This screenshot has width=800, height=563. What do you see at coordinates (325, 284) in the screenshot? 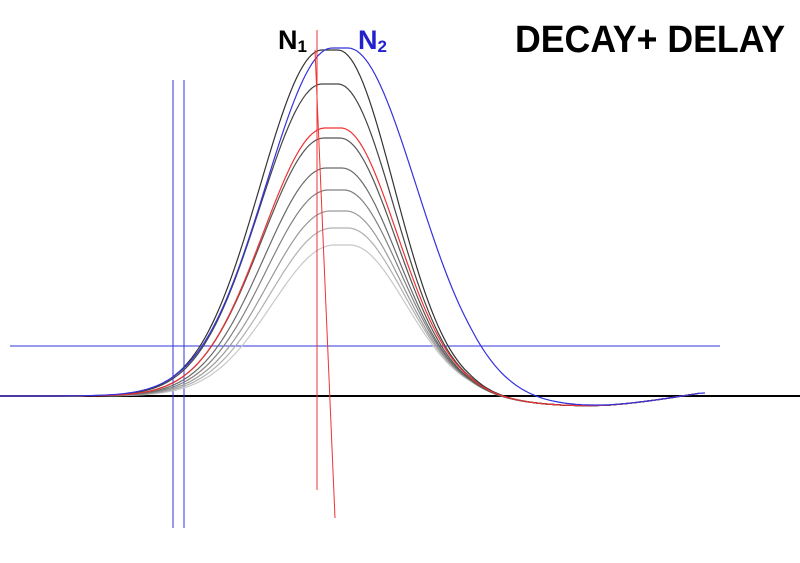
I see `n2-marker-line` at bounding box center [325, 284].